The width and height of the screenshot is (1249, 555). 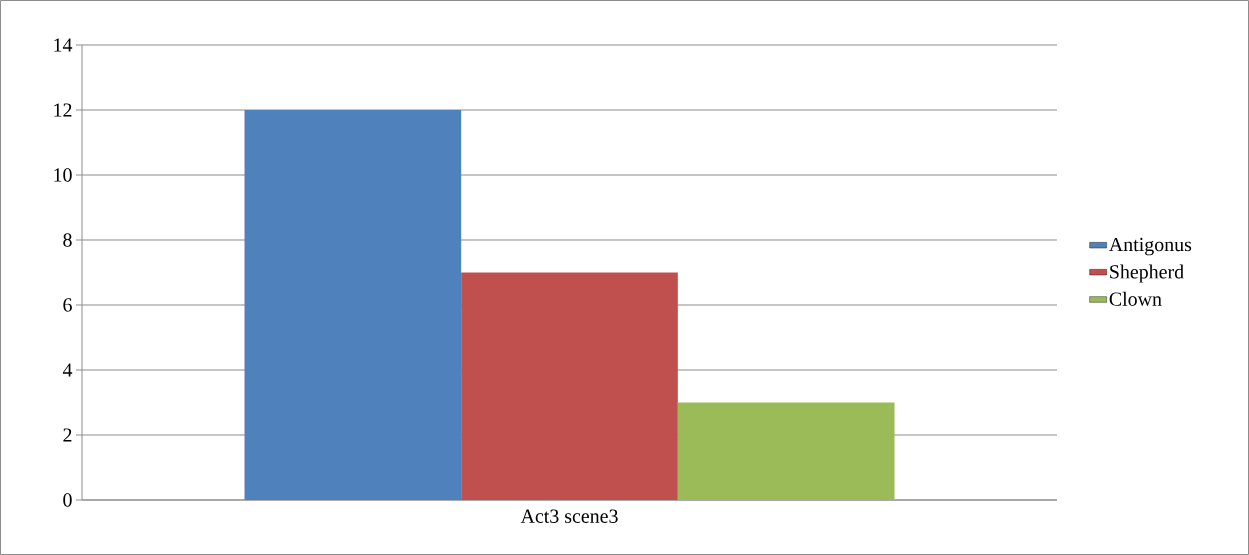 I want to click on y-tick-label: 0, so click(x=67, y=500).